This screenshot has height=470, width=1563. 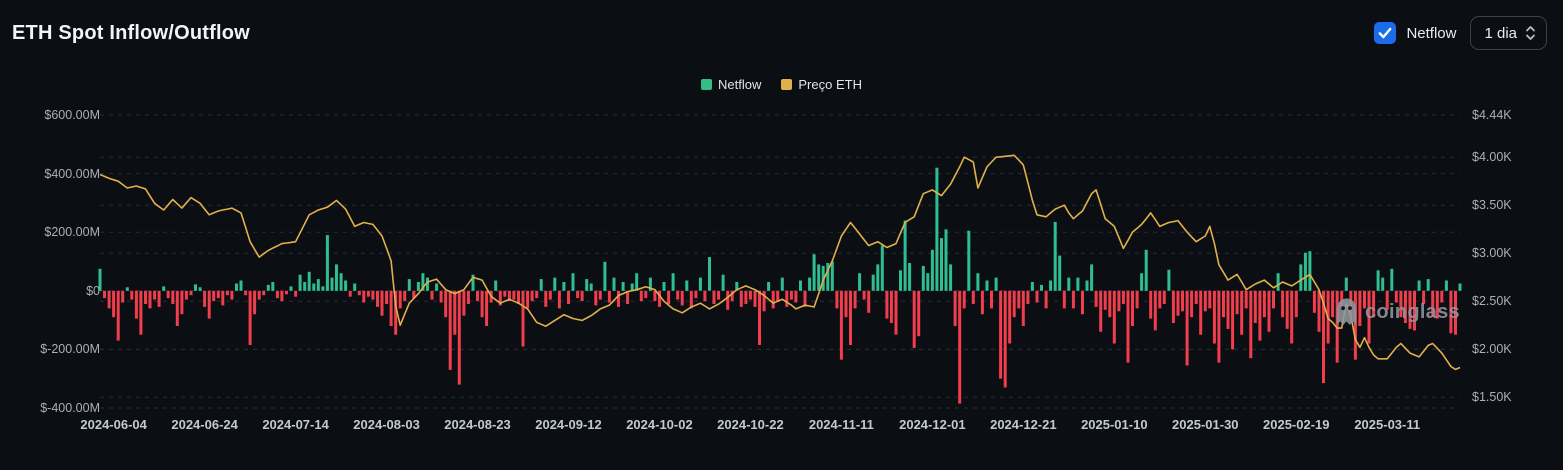 What do you see at coordinates (1431, 33) in the screenshot?
I see `netflow-checkbox-label: Netflow` at bounding box center [1431, 33].